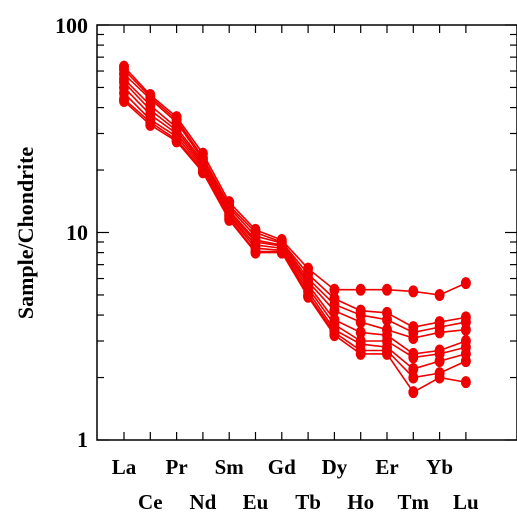  What do you see at coordinates (124, 467) in the screenshot?
I see `x-tick-label: La` at bounding box center [124, 467].